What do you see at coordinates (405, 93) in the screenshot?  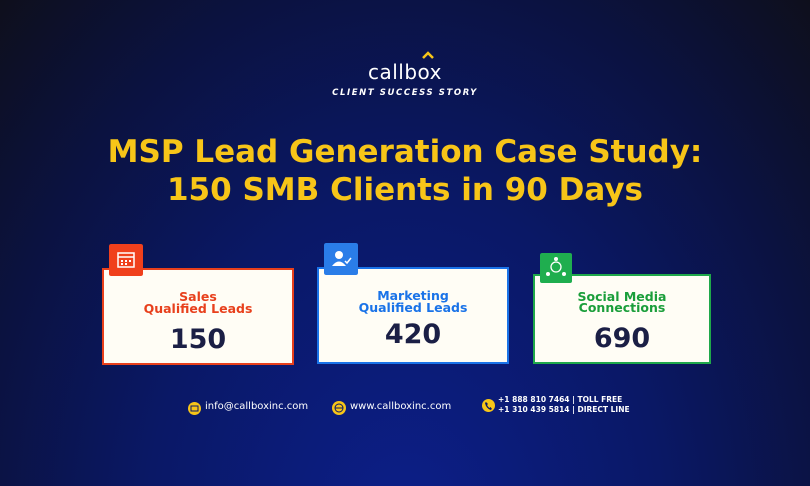 I see `tagline: CLIENT SUCCESS STORY` at bounding box center [405, 93].